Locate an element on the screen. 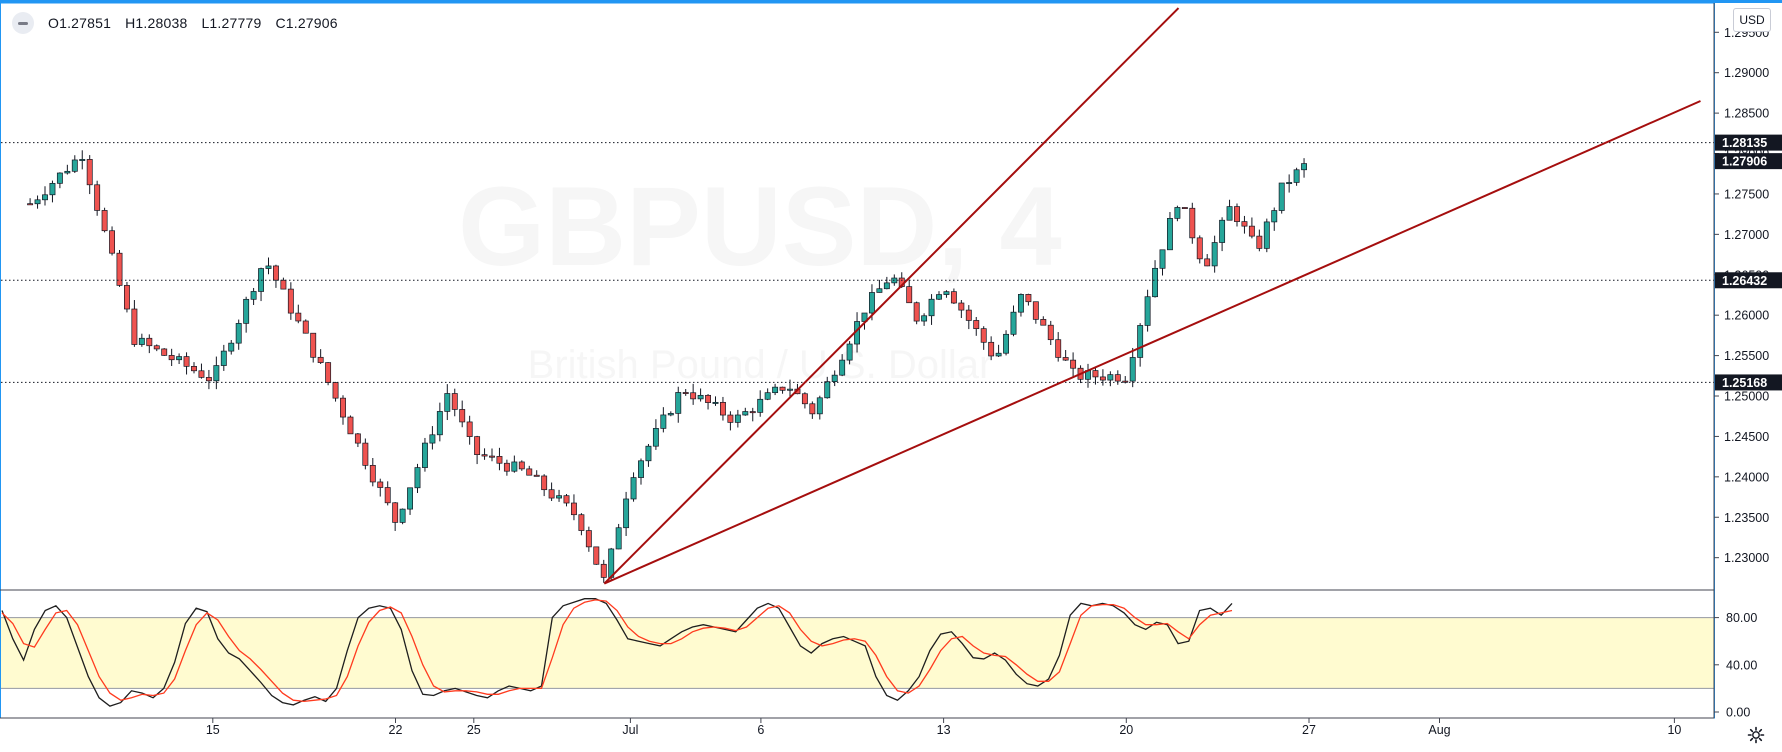  x-tick-label: 13 is located at coordinates (944, 730).